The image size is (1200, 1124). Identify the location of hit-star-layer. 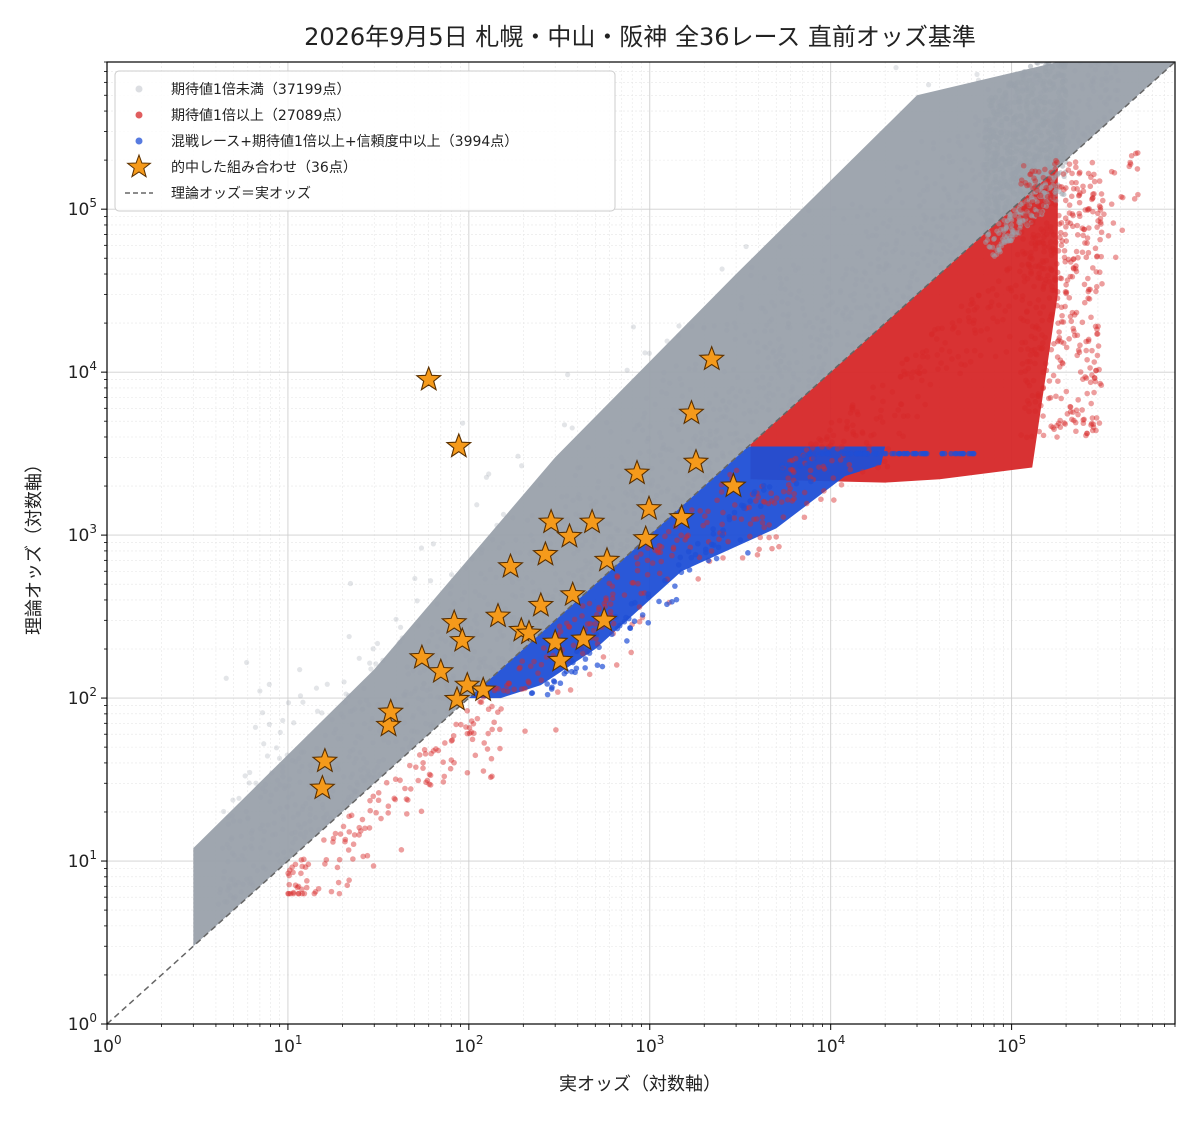
(528, 572).